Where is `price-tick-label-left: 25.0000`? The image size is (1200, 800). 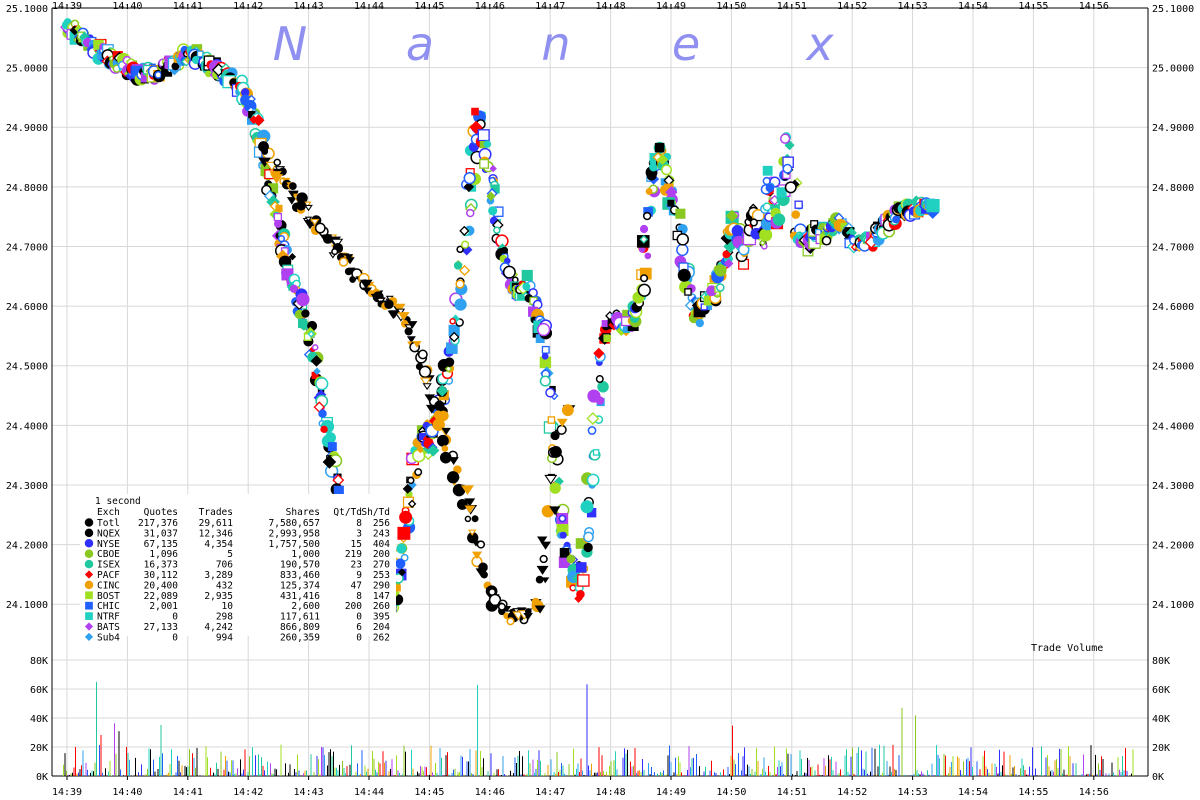 price-tick-label-left: 25.0000 is located at coordinates (27, 69).